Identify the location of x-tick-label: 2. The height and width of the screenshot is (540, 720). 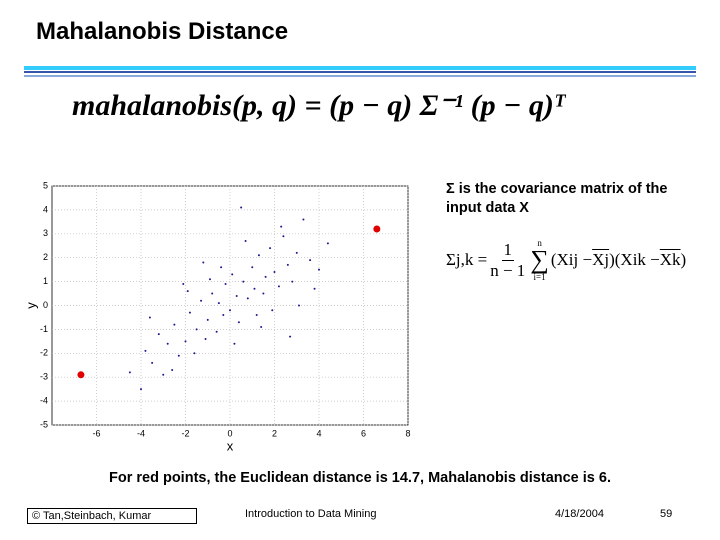
(274, 433).